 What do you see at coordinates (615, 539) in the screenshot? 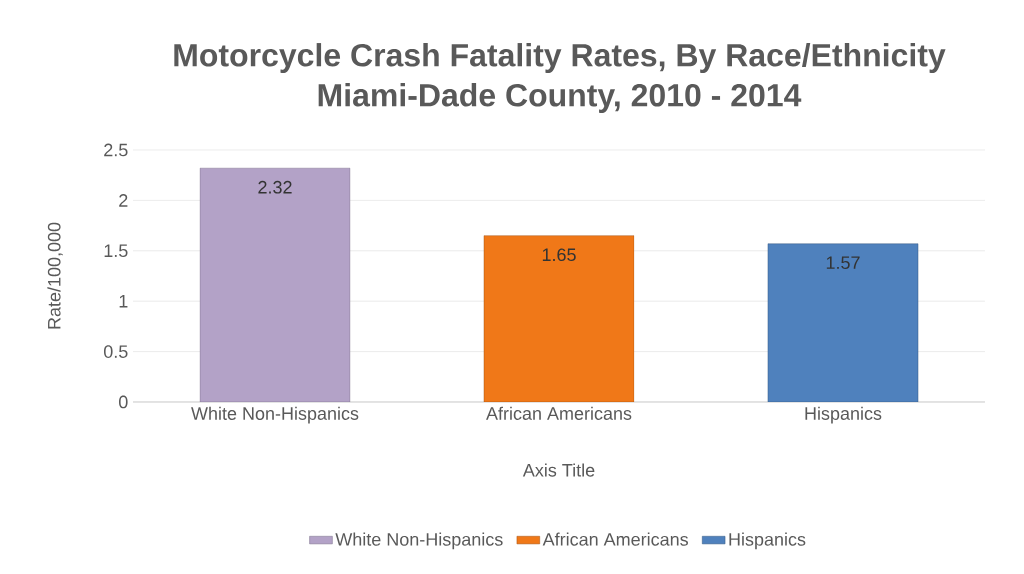
I see `legend-label: African Americans` at bounding box center [615, 539].